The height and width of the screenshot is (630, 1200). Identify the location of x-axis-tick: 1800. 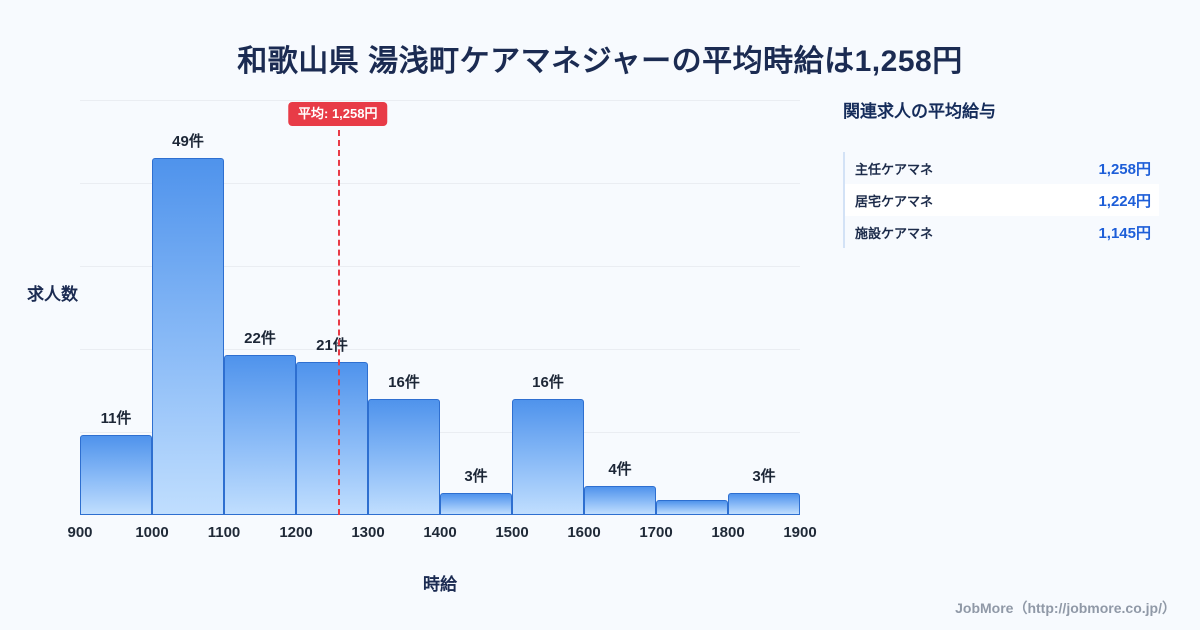
(728, 532).